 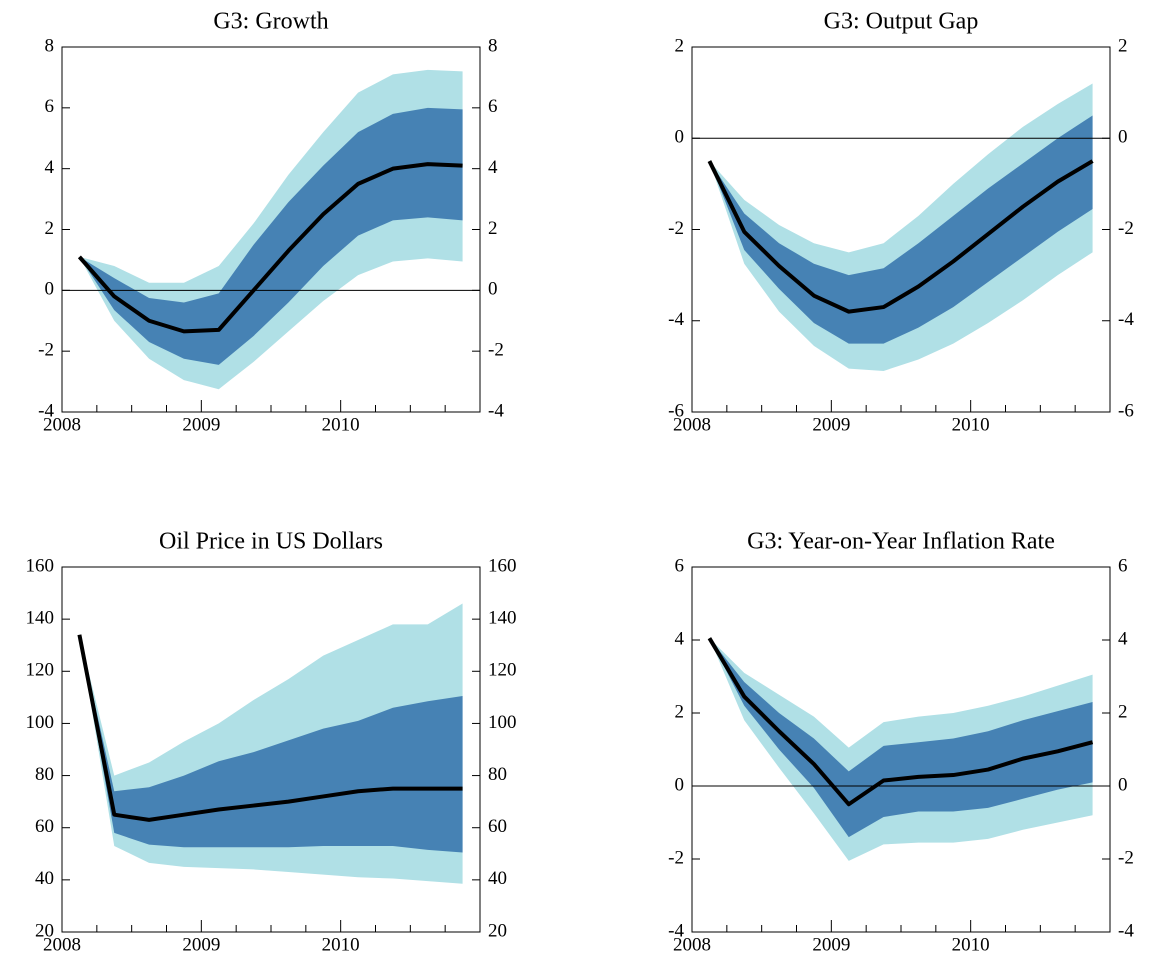 What do you see at coordinates (676, 410) in the screenshot?
I see `y-tick-label: -6` at bounding box center [676, 410].